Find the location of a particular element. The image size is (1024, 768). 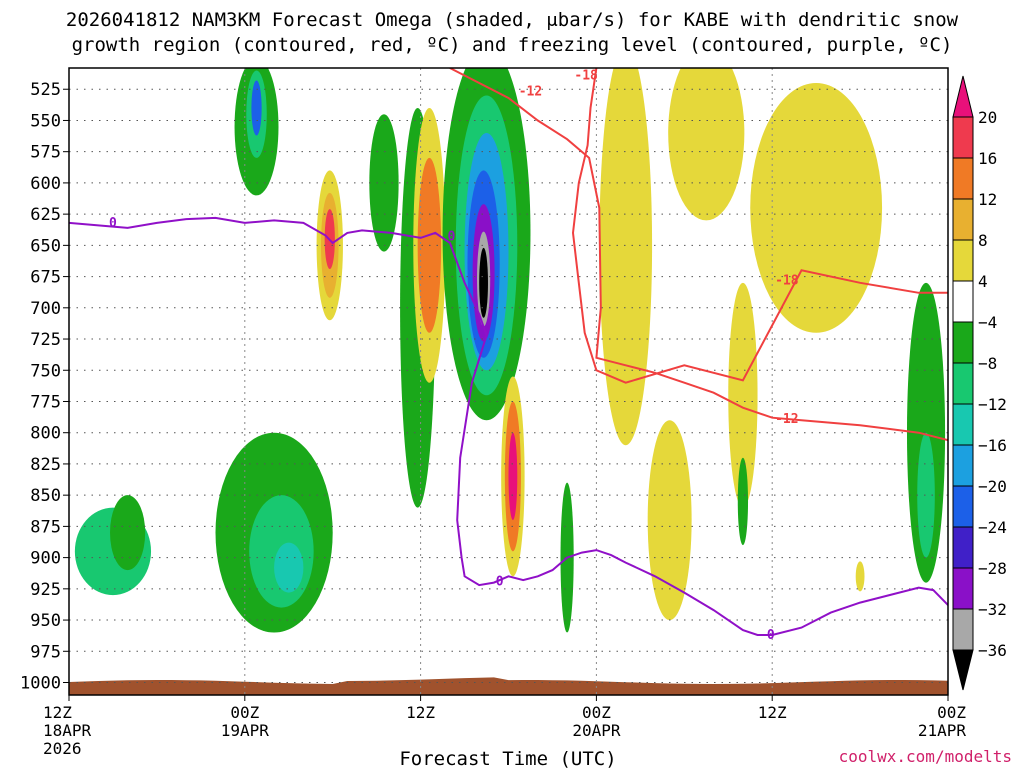

x-axis-label: Forecast Time (UTC) is located at coordinates (507, 758).